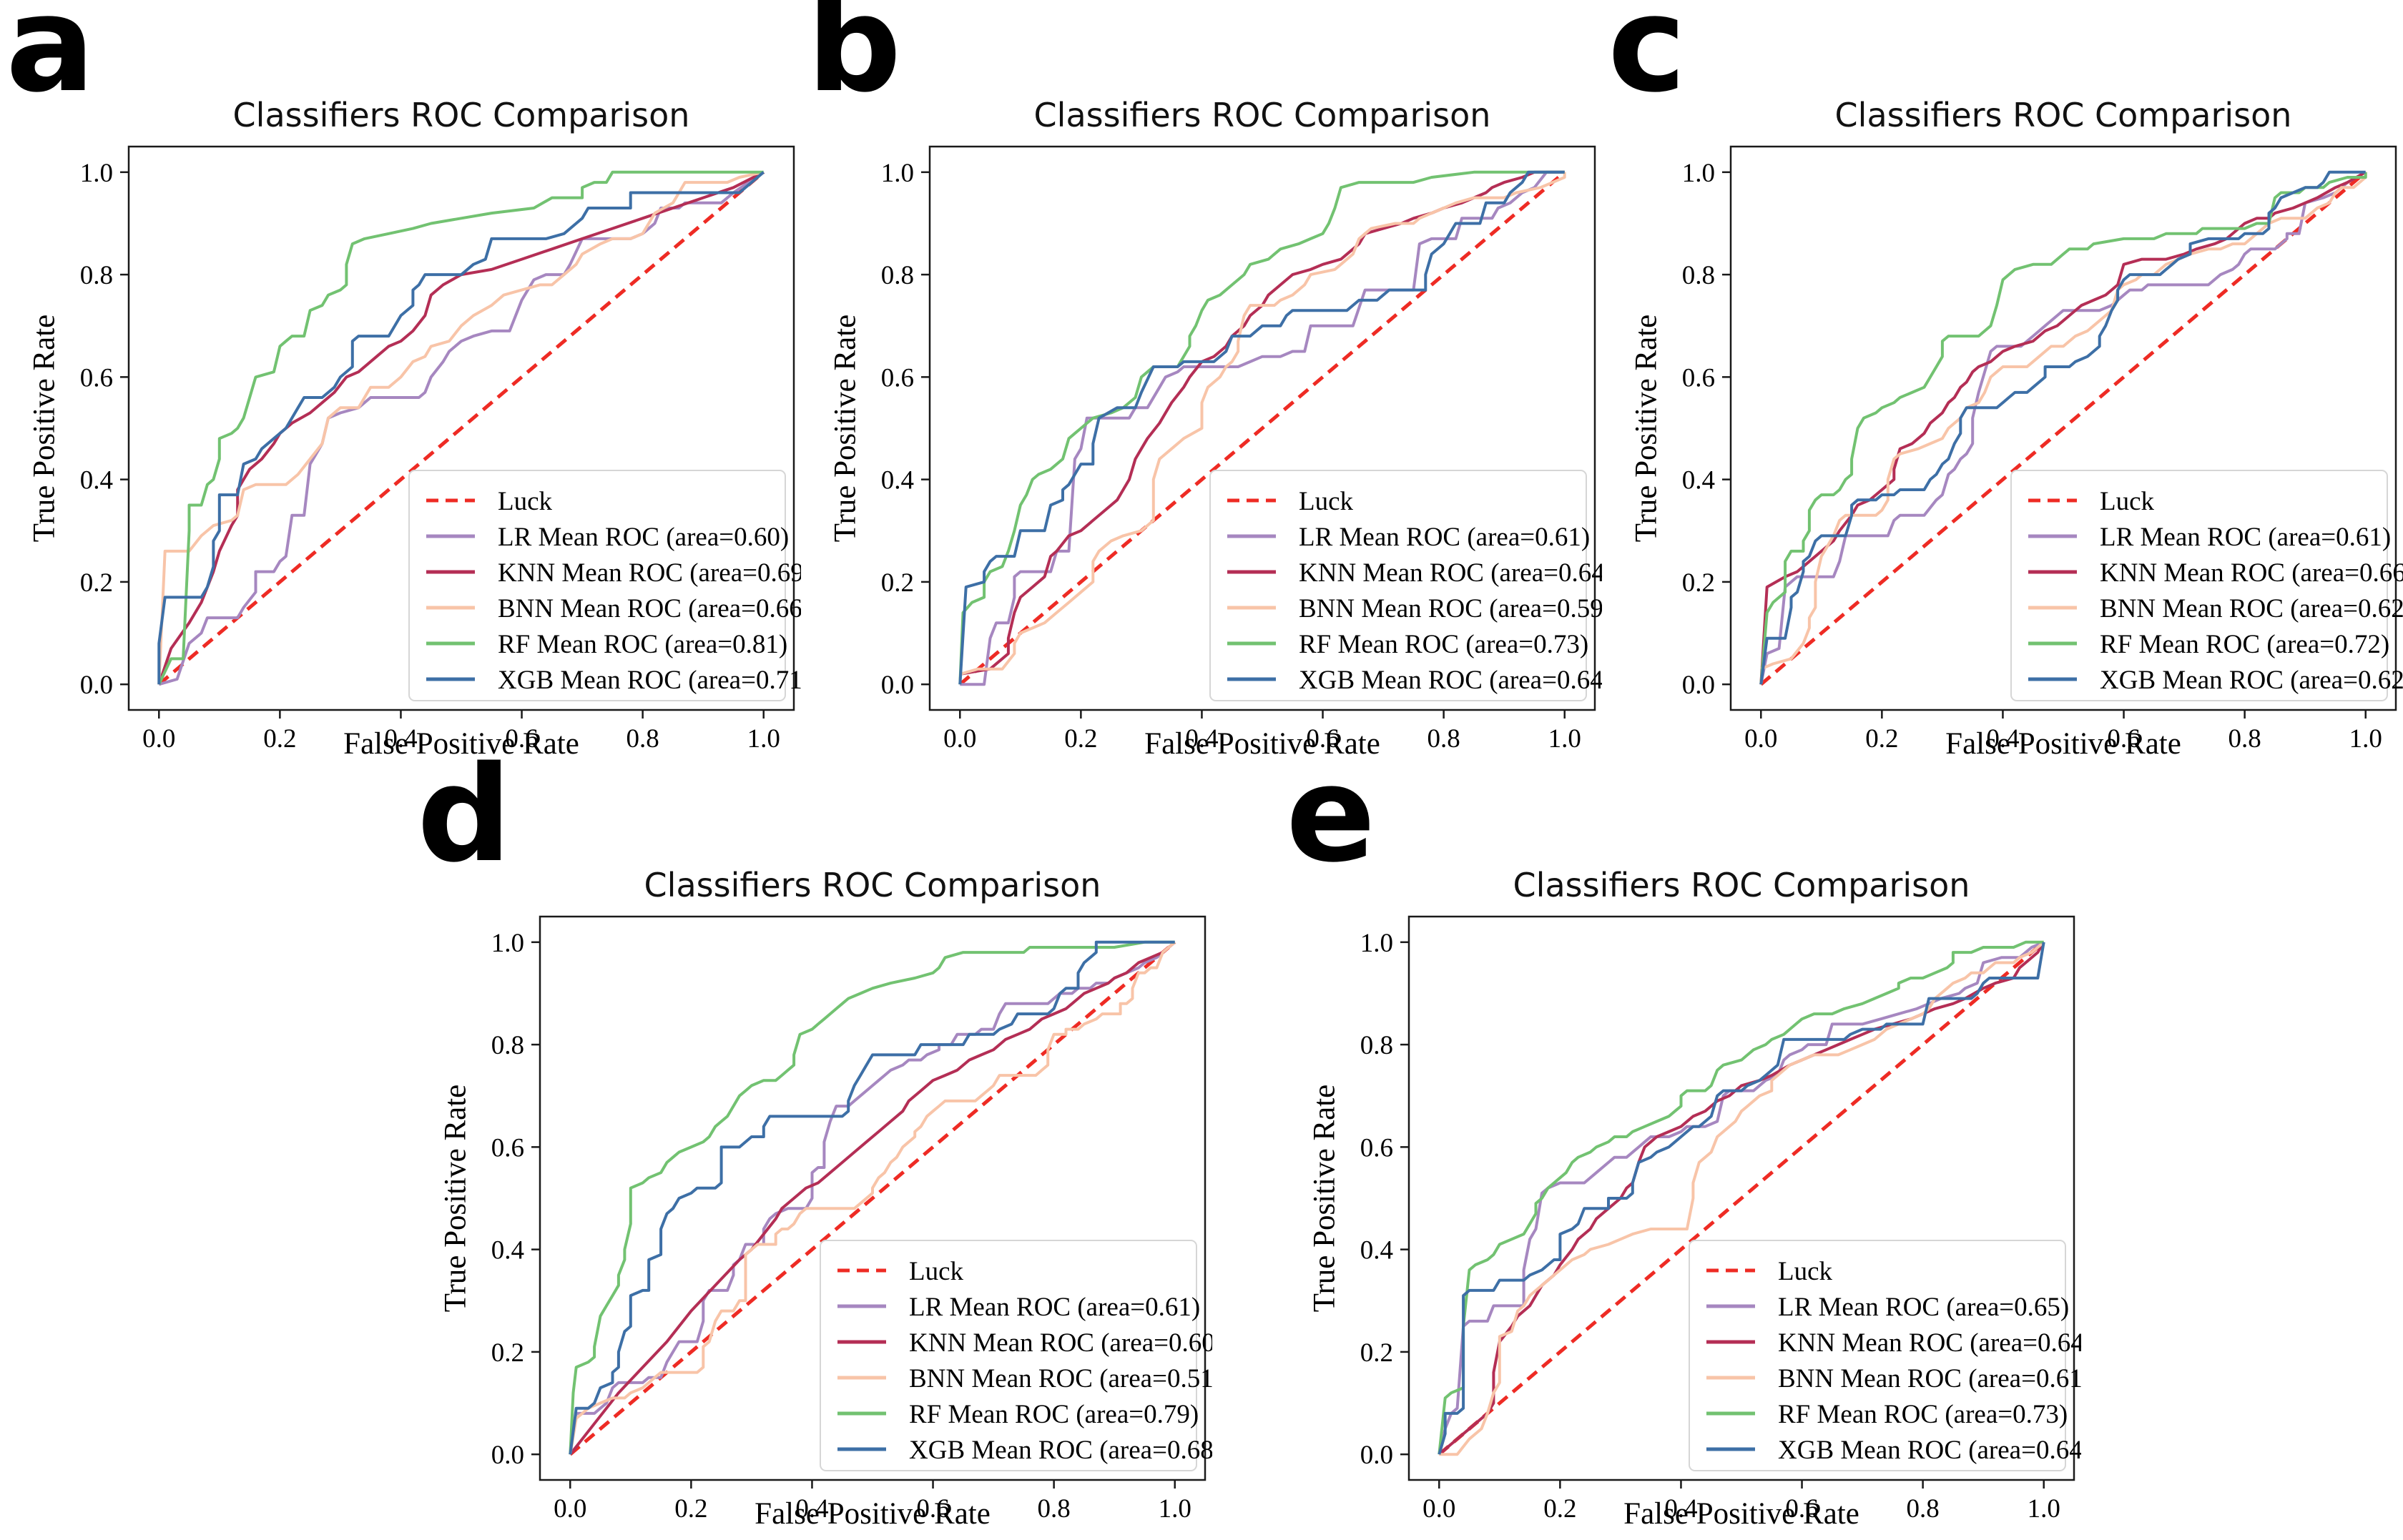 Image resolution: width=2403 pixels, height=1540 pixels. What do you see at coordinates (1060, 1343) in the screenshot?
I see `legend-label-knn: KNN Mean ROC (area=0.60)` at bounding box center [1060, 1343].